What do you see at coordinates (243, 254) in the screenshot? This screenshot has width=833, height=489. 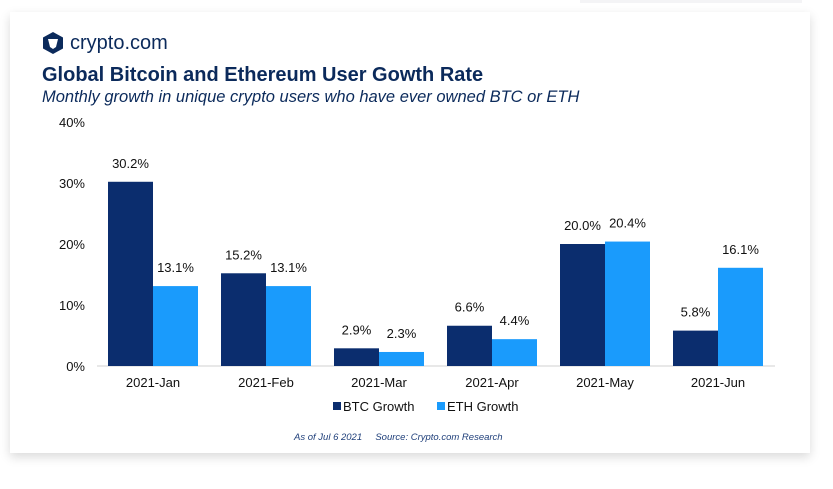 I see `data-label: 15.2%` at bounding box center [243, 254].